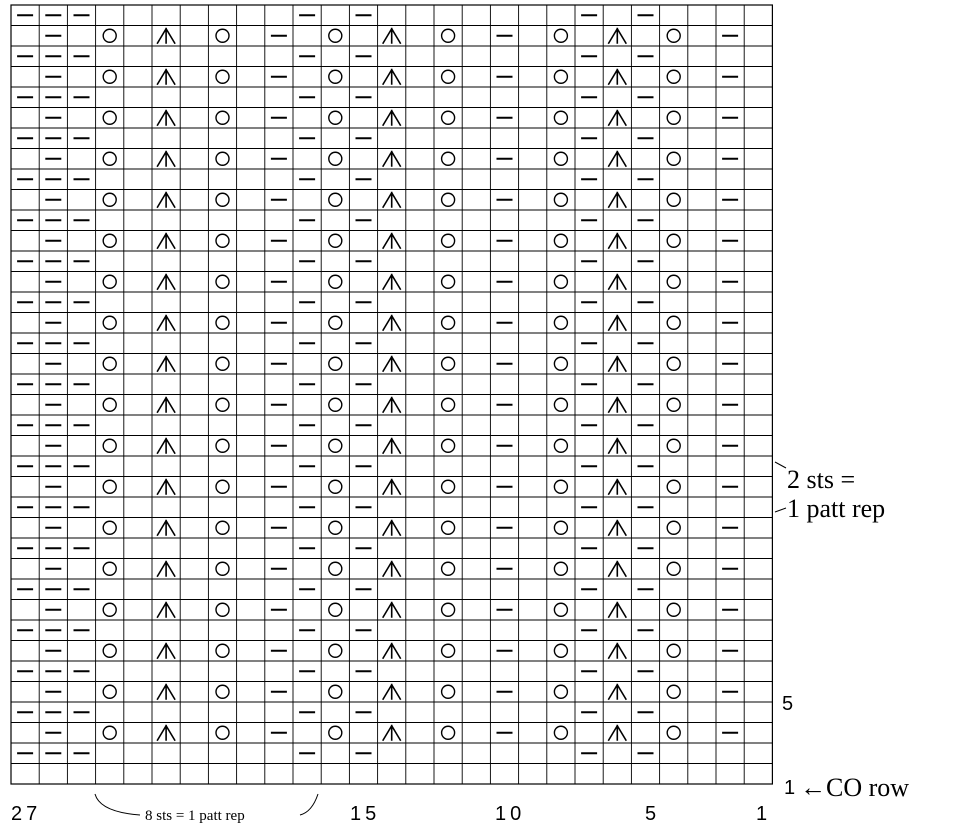  What do you see at coordinates (26, 814) in the screenshot?
I see `stitch-number-27: 27` at bounding box center [26, 814].